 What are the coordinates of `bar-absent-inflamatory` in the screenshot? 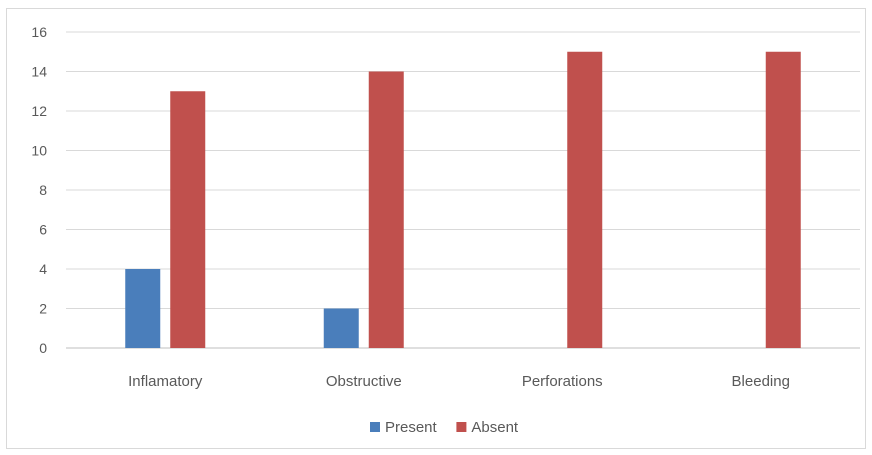 It's located at (188, 219).